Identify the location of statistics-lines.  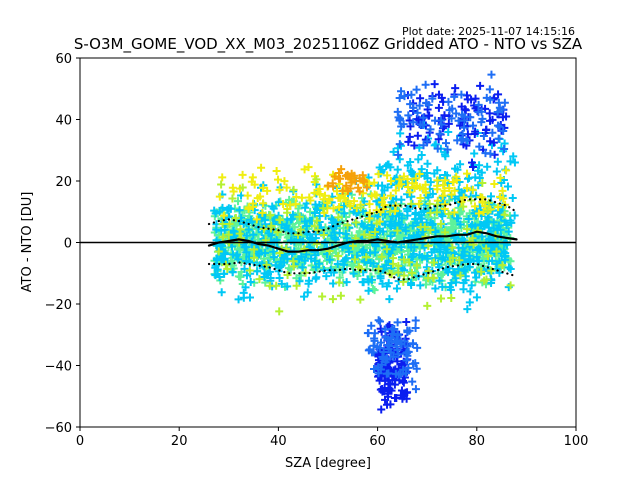
(362, 239).